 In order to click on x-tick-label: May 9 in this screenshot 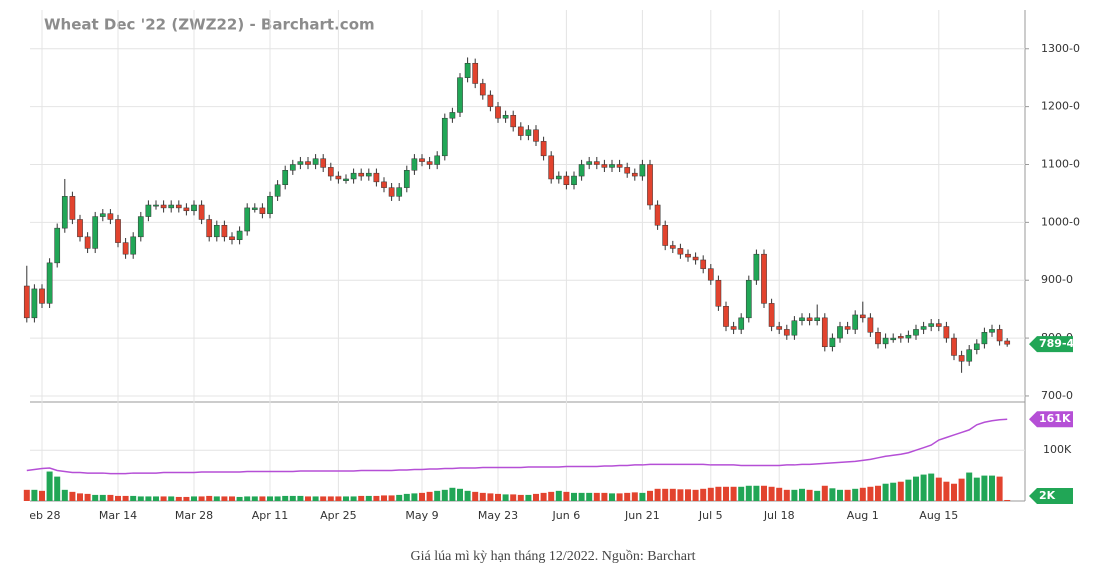, I will do `click(421, 515)`.